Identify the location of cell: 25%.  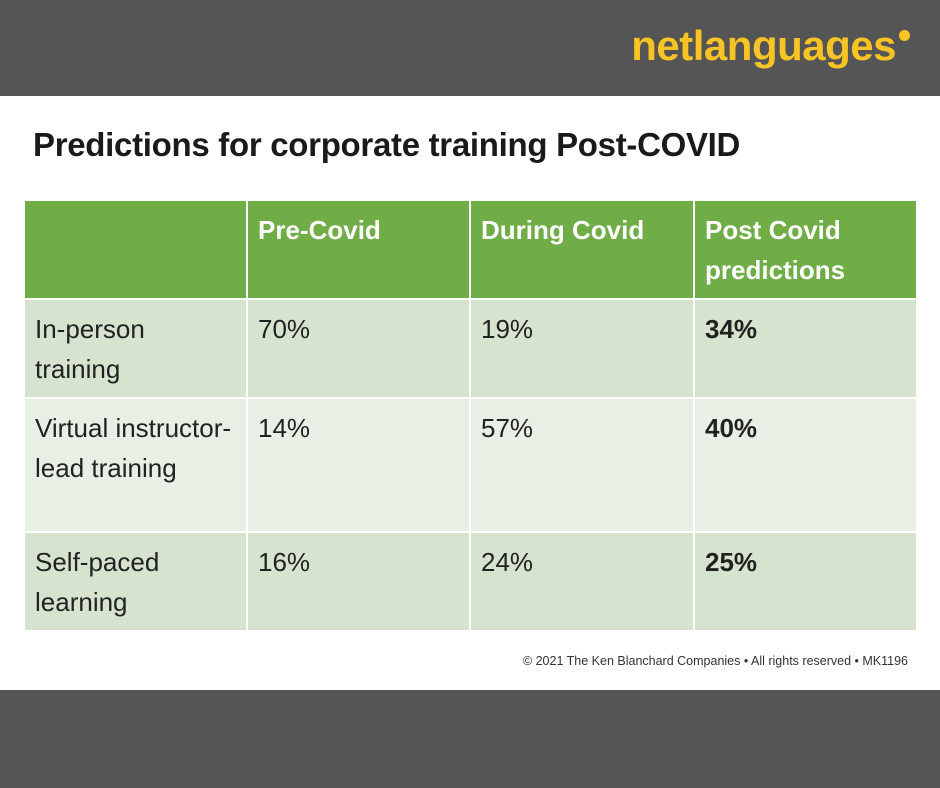
(805, 581).